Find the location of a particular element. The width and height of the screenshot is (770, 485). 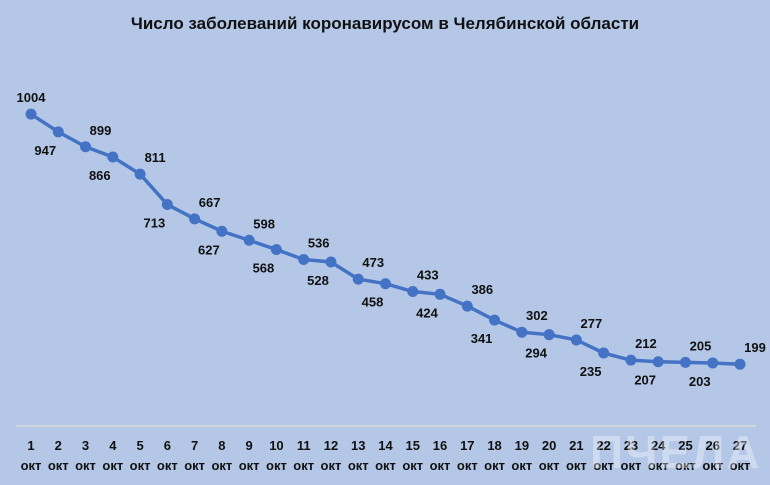

data-label: 207 is located at coordinates (645, 380).